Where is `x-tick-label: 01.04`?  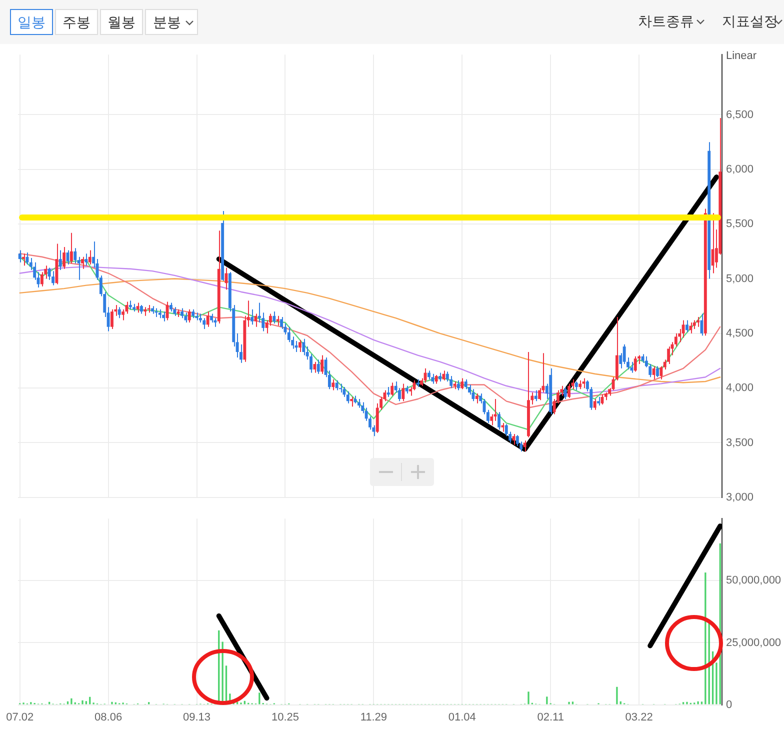 x-tick-label: 01.04 is located at coordinates (462, 717).